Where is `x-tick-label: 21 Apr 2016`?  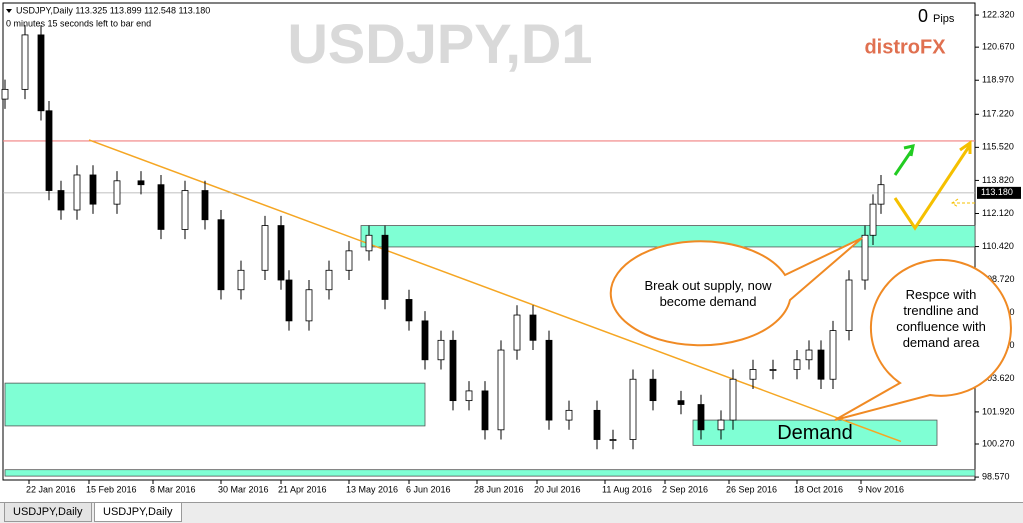 x-tick-label: 21 Apr 2016 is located at coordinates (302, 489).